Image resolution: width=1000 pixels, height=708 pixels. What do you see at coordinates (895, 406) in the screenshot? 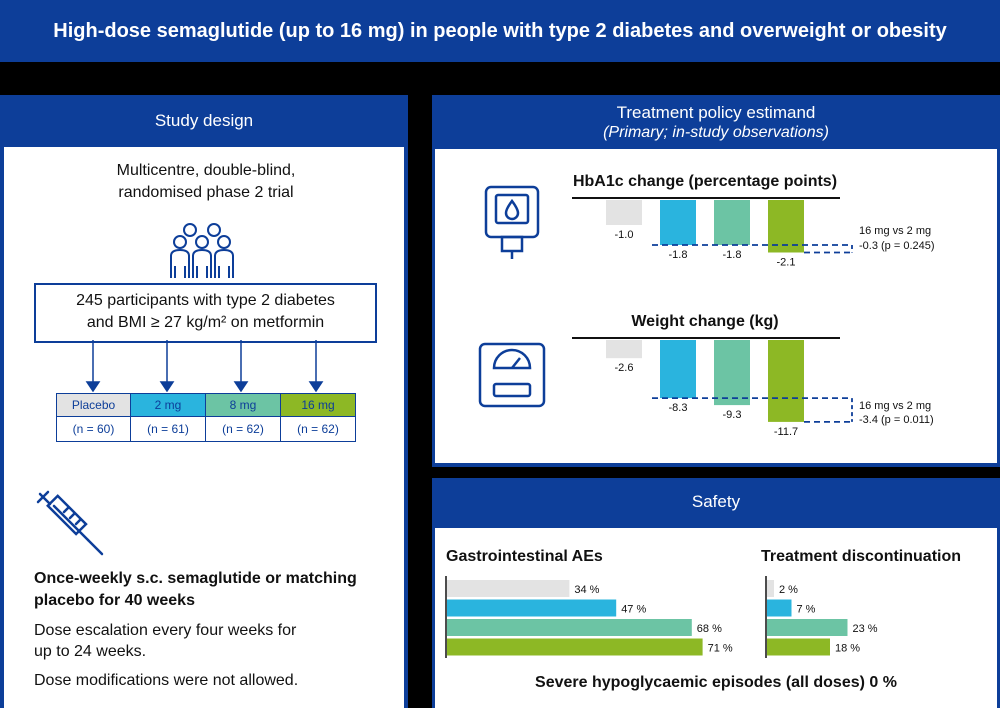
I see `weight-comparison-line1: 16 mg vs 2 mg` at bounding box center [895, 406].